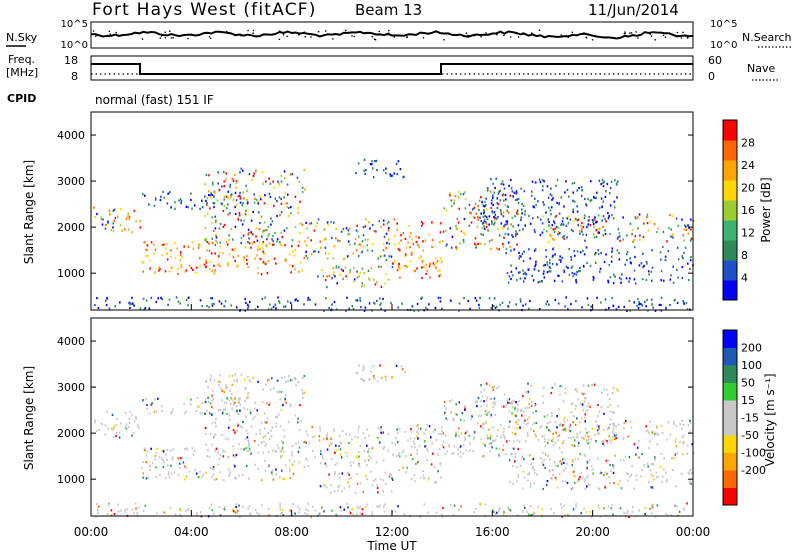 Image resolution: width=800 pixels, height=558 pixels. What do you see at coordinates (71, 341) in the screenshot?
I see `velocity-y-tick-label: 4000` at bounding box center [71, 341].